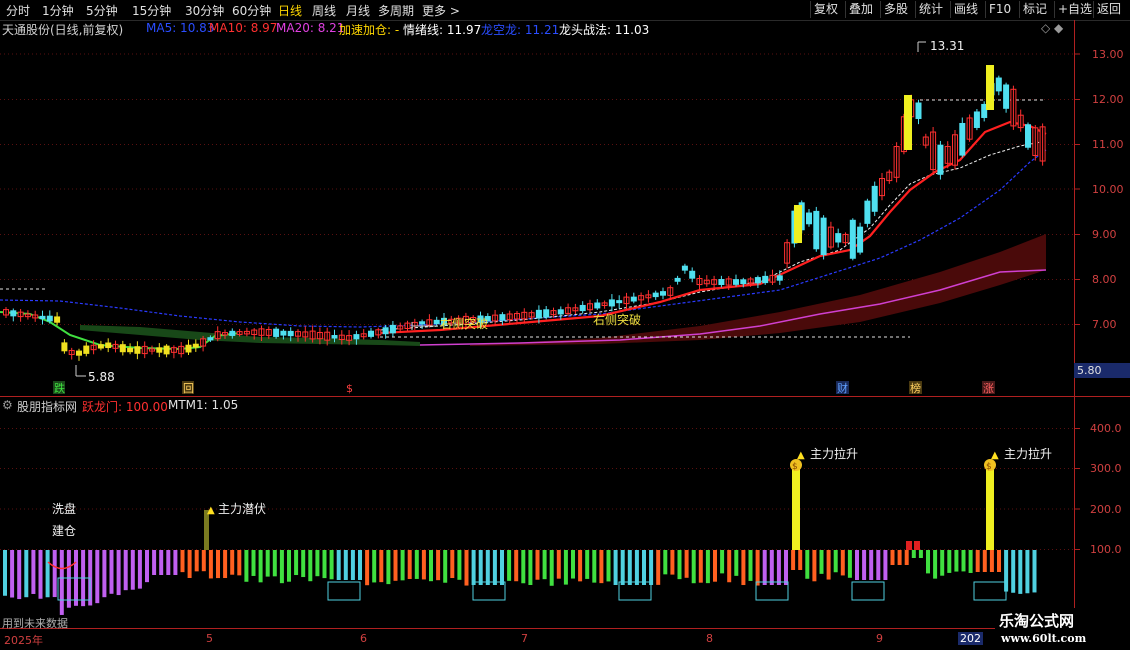  What do you see at coordinates (441, 11) in the screenshot?
I see `period-tab-more: 更多 >` at bounding box center [441, 11].